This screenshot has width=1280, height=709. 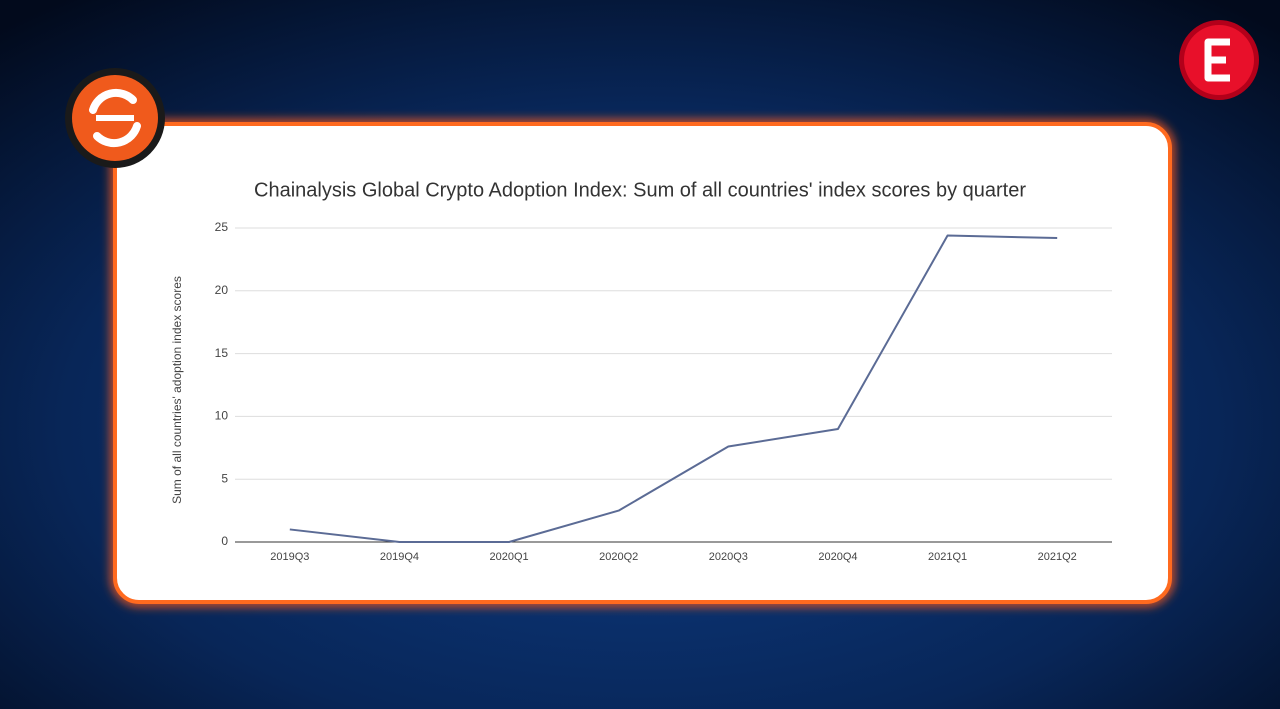 What do you see at coordinates (224, 478) in the screenshot?
I see `y-tick-label: 5` at bounding box center [224, 478].